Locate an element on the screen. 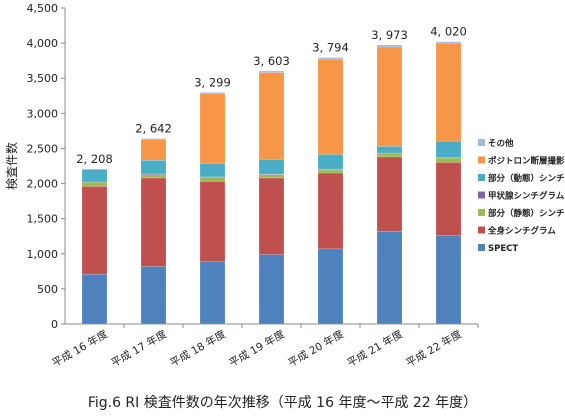 The height and width of the screenshot is (417, 565). legend-entry: その他 is located at coordinates (501, 143).